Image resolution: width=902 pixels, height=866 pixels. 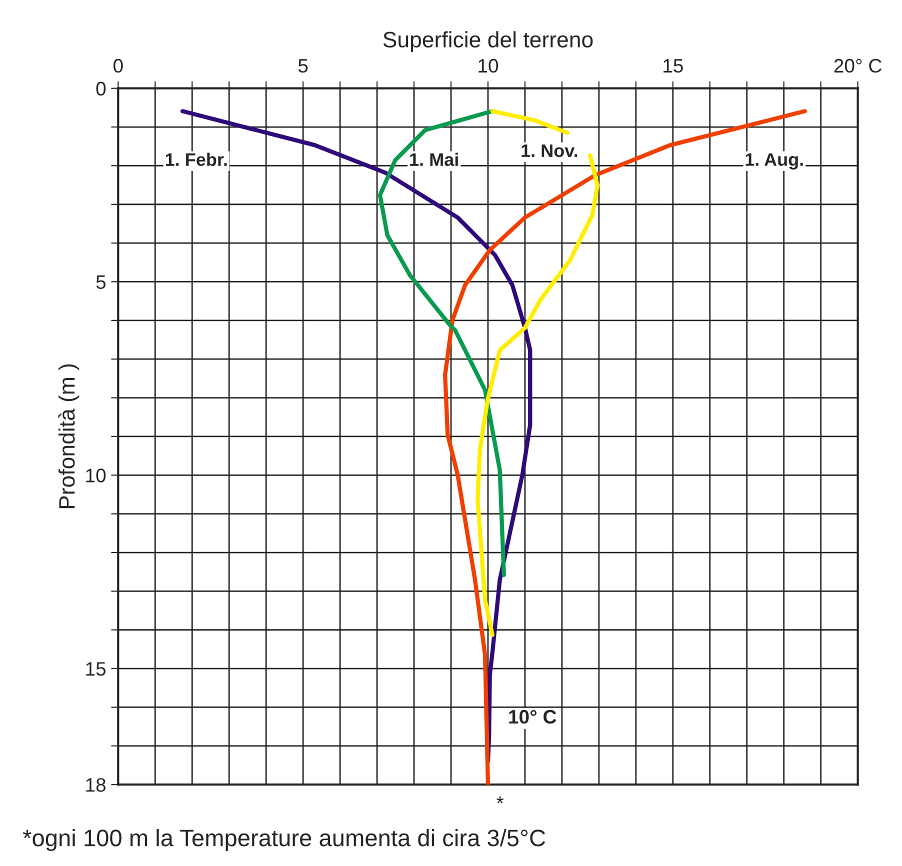 What do you see at coordinates (196, 159) in the screenshot?
I see `series-label: 1. Febr.` at bounding box center [196, 159].